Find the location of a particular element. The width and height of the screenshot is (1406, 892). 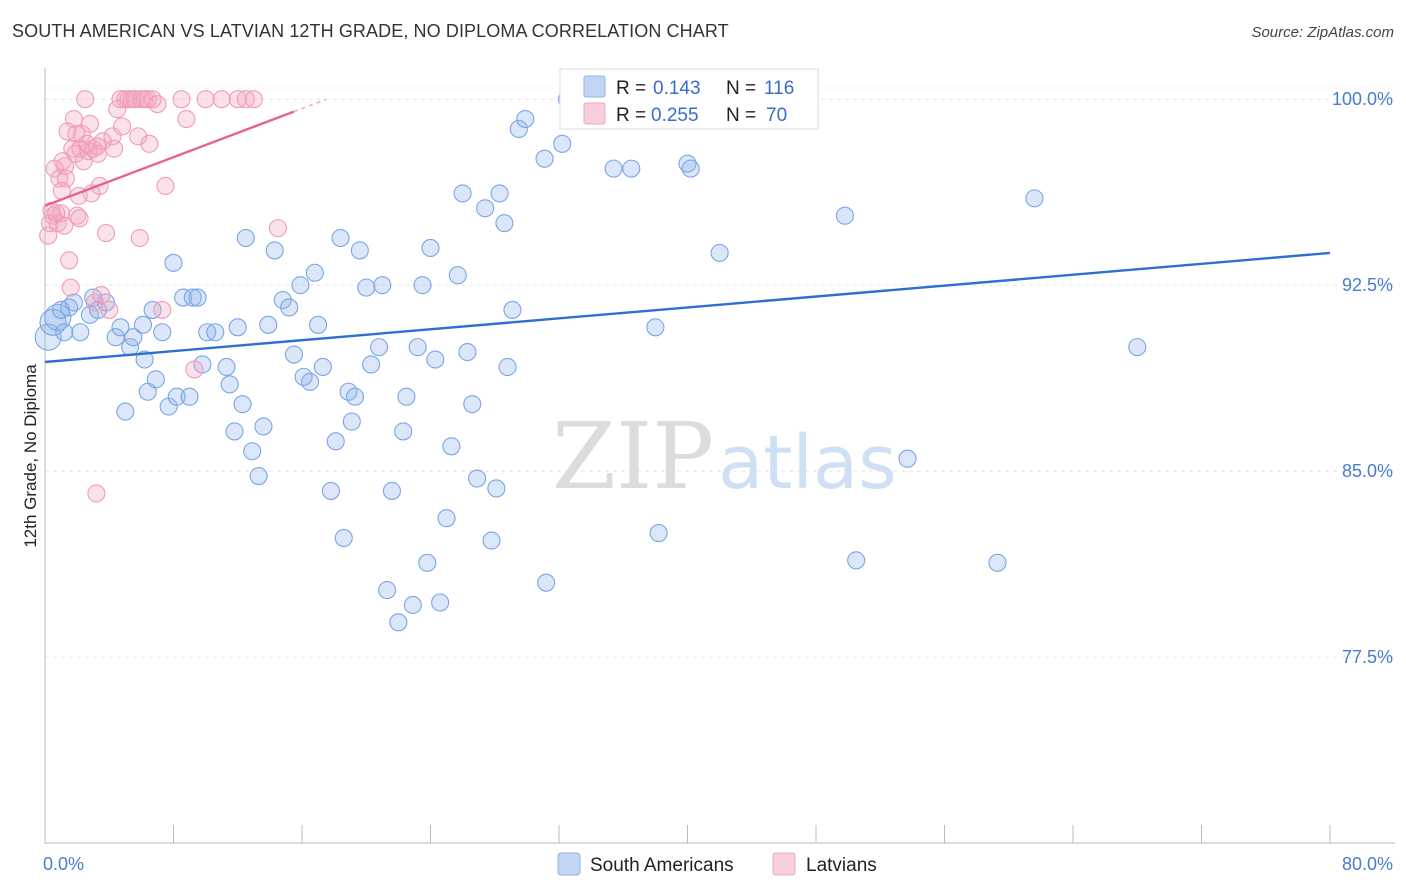

watermark: ZIP atlas is located at coordinates (724, 456).